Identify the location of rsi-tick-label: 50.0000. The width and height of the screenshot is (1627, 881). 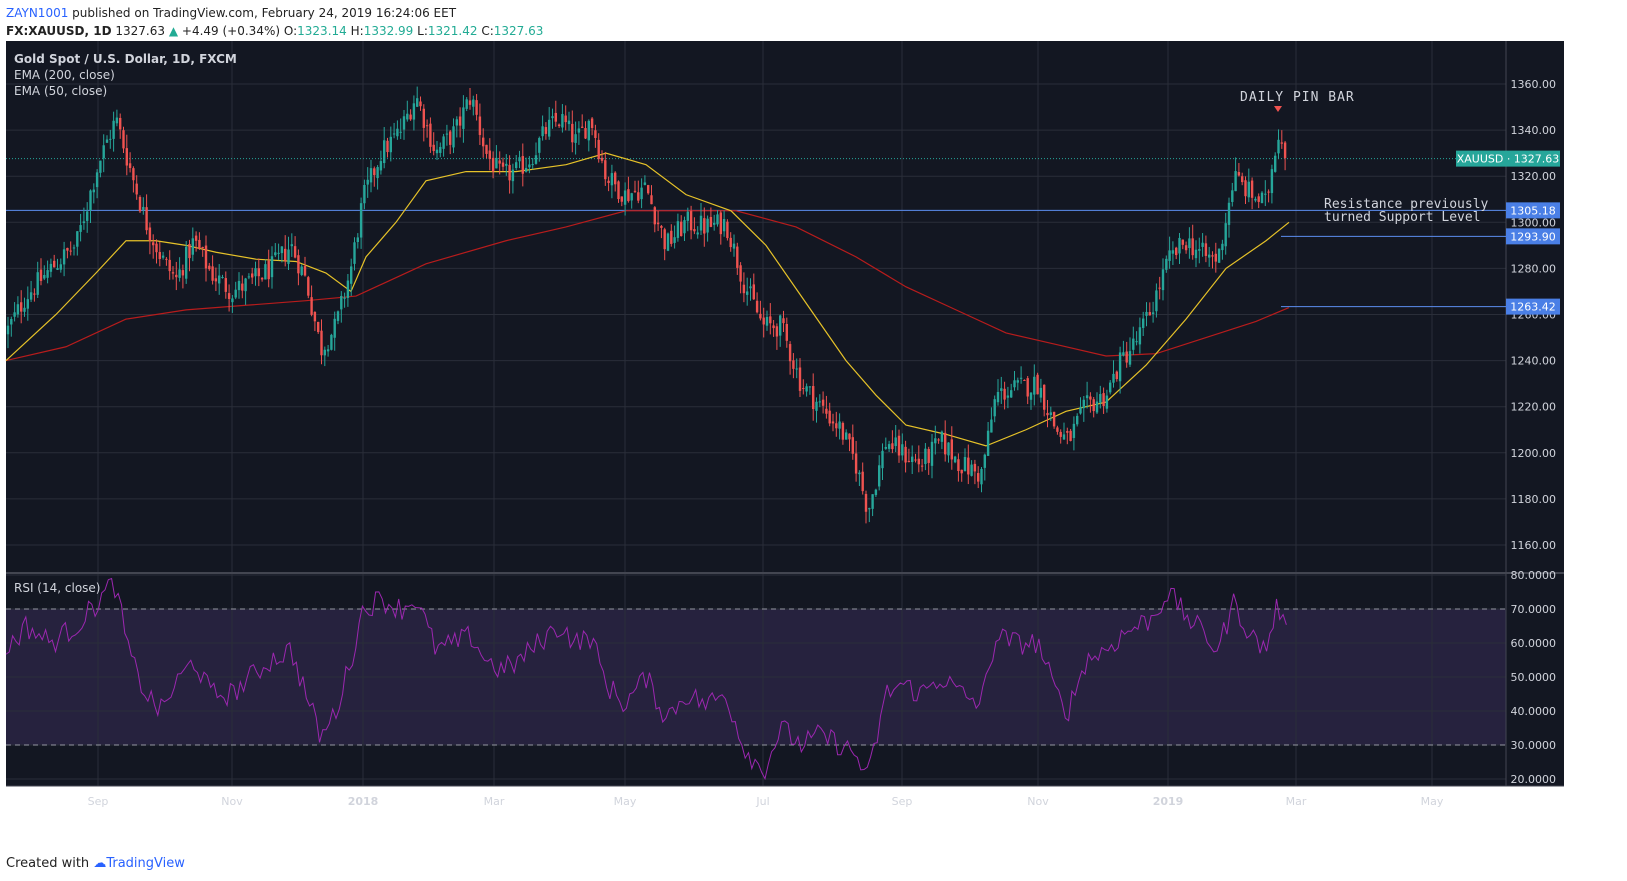
(1534, 677).